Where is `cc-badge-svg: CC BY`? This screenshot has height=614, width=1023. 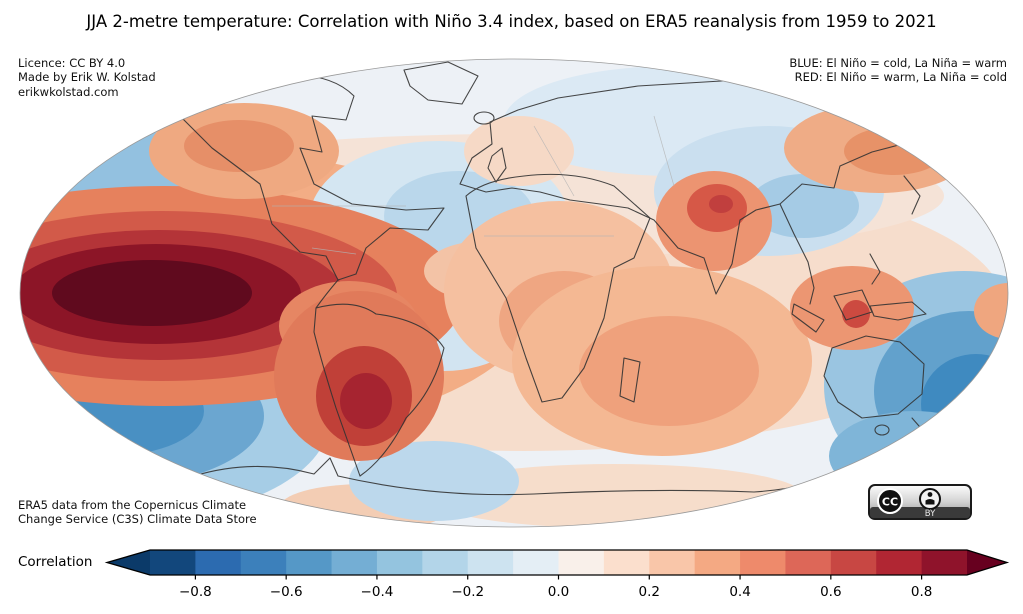
cc-badge-svg: CC BY is located at coordinates (920, 502).